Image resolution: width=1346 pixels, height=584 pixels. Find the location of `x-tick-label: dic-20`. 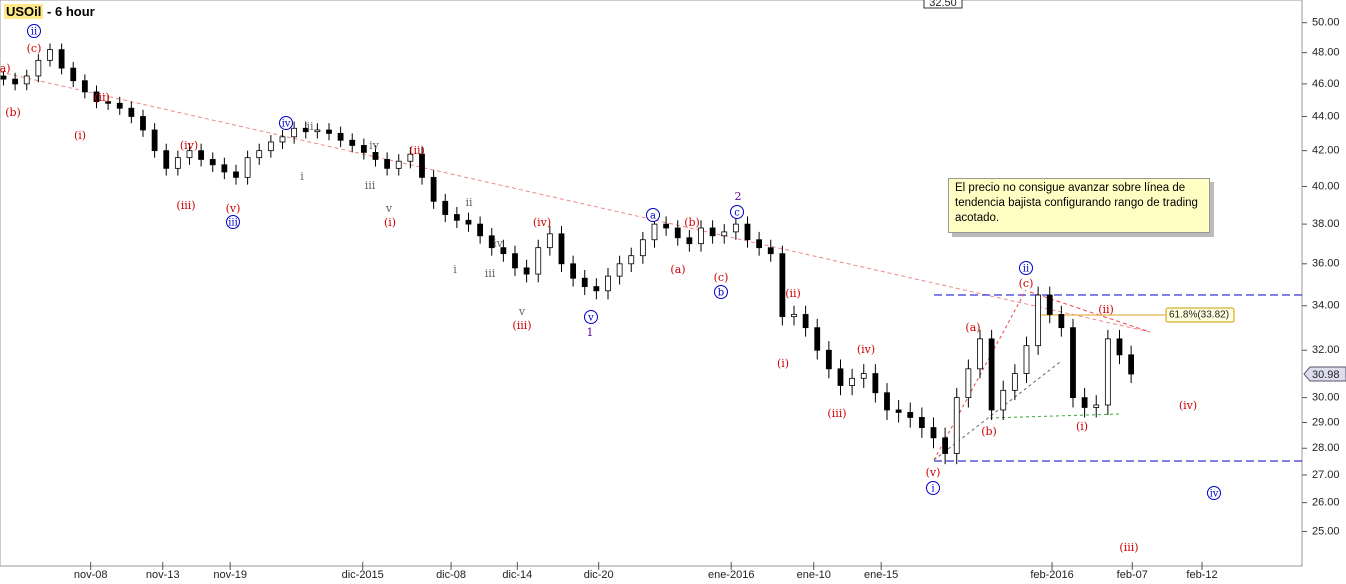

x-tick-label: dic-20 is located at coordinates (599, 575).